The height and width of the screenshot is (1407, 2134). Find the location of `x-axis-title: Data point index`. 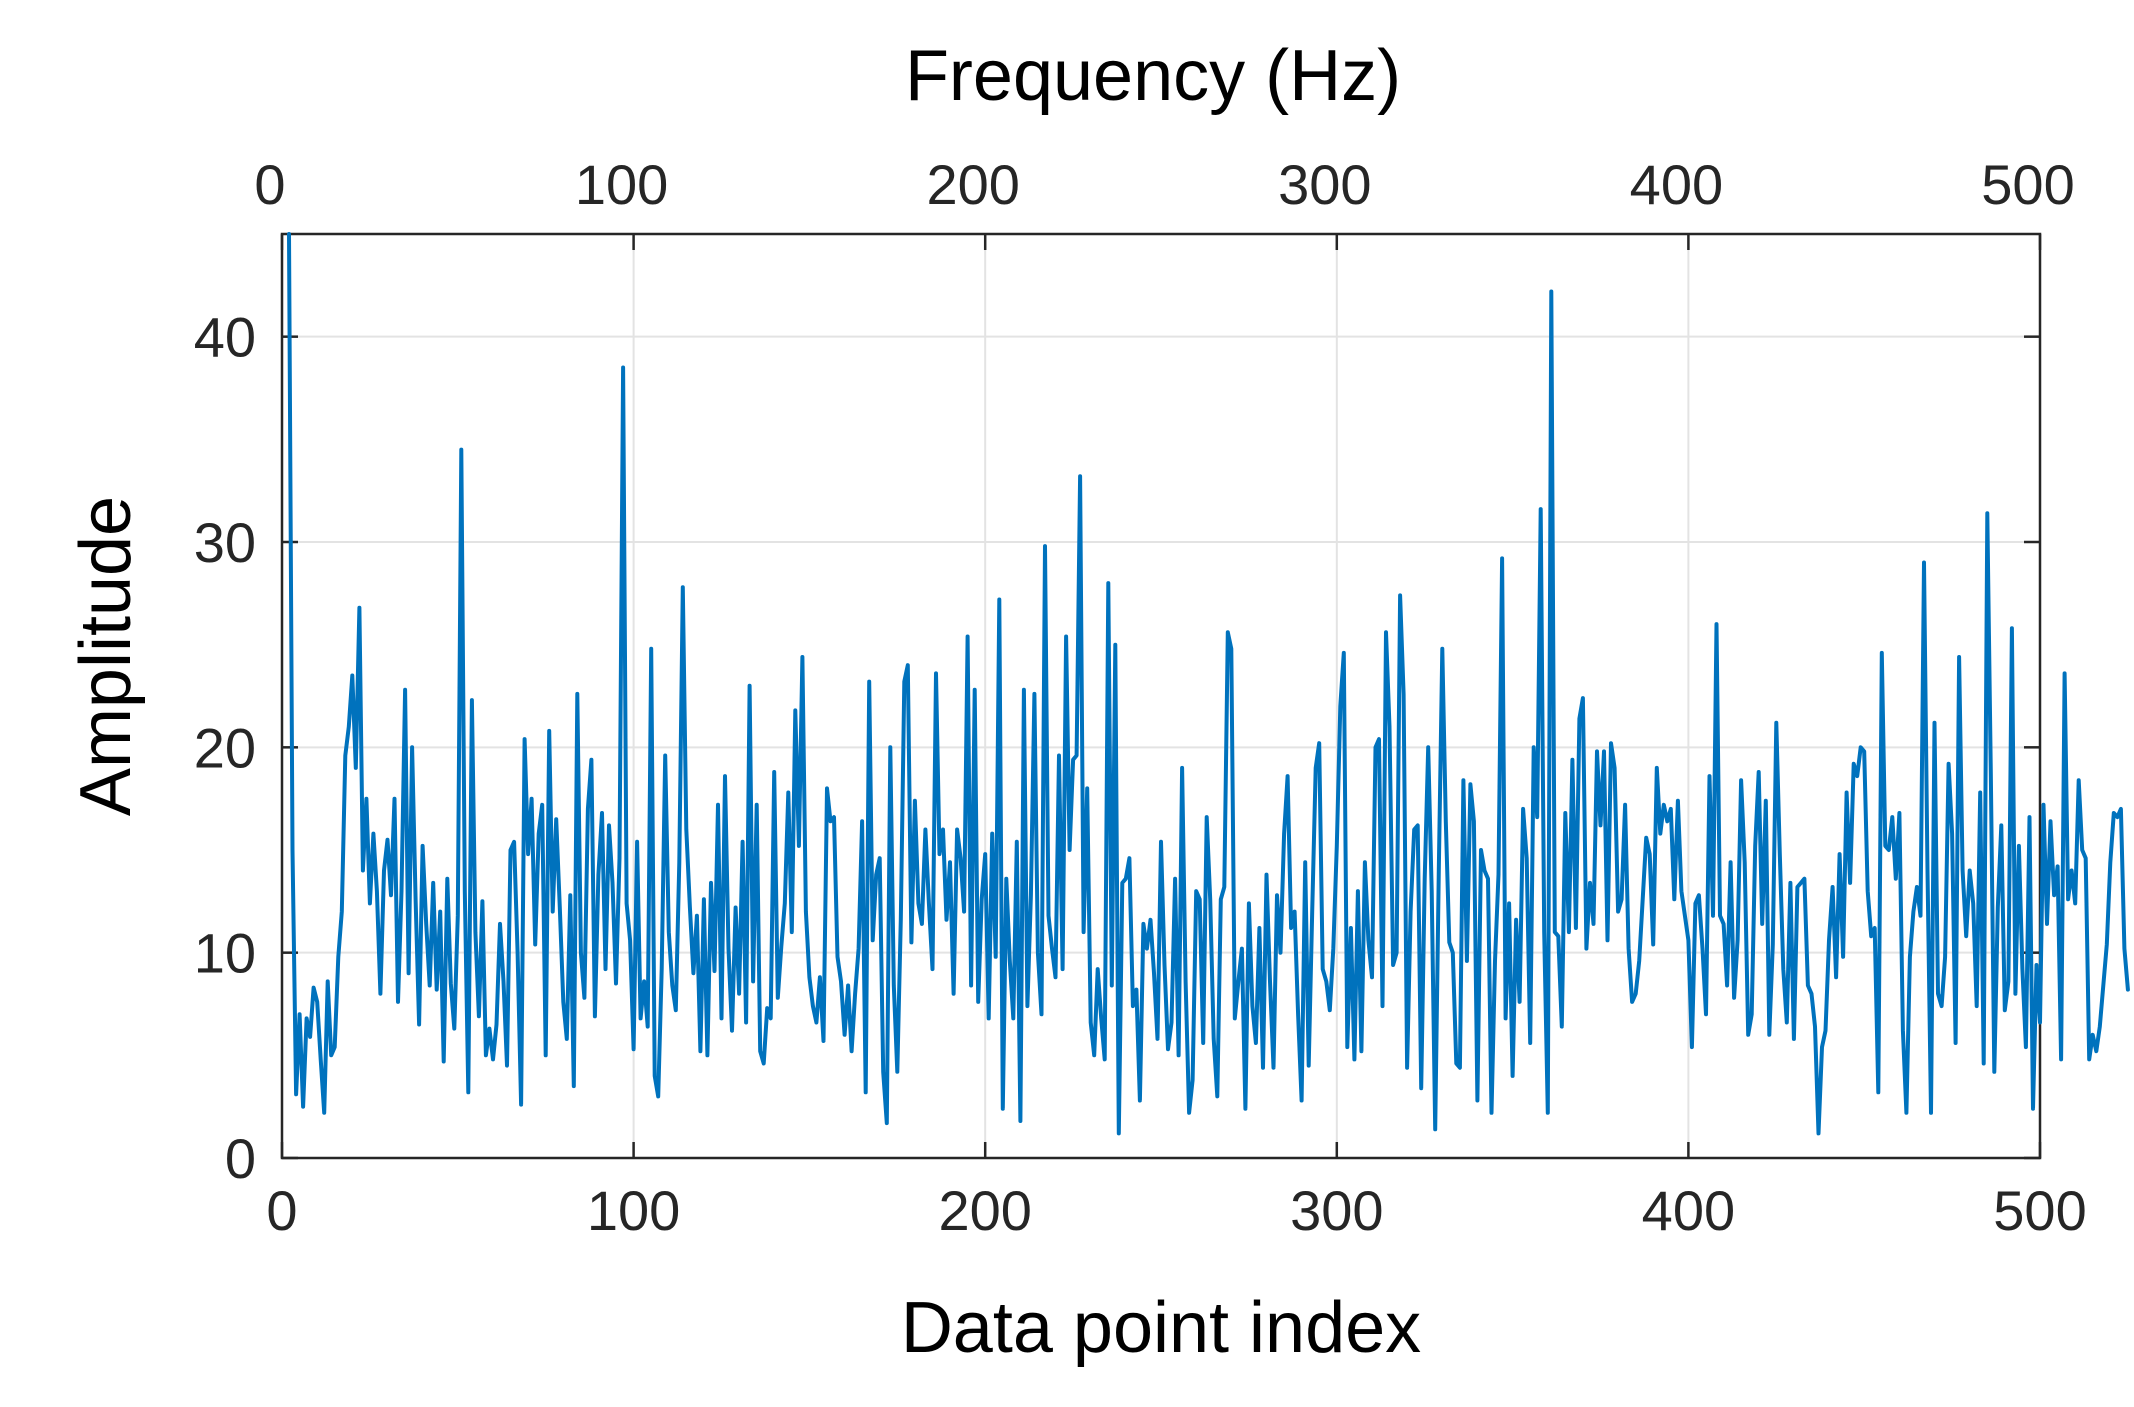

x-axis-title: Data point index is located at coordinates (1161, 1328).